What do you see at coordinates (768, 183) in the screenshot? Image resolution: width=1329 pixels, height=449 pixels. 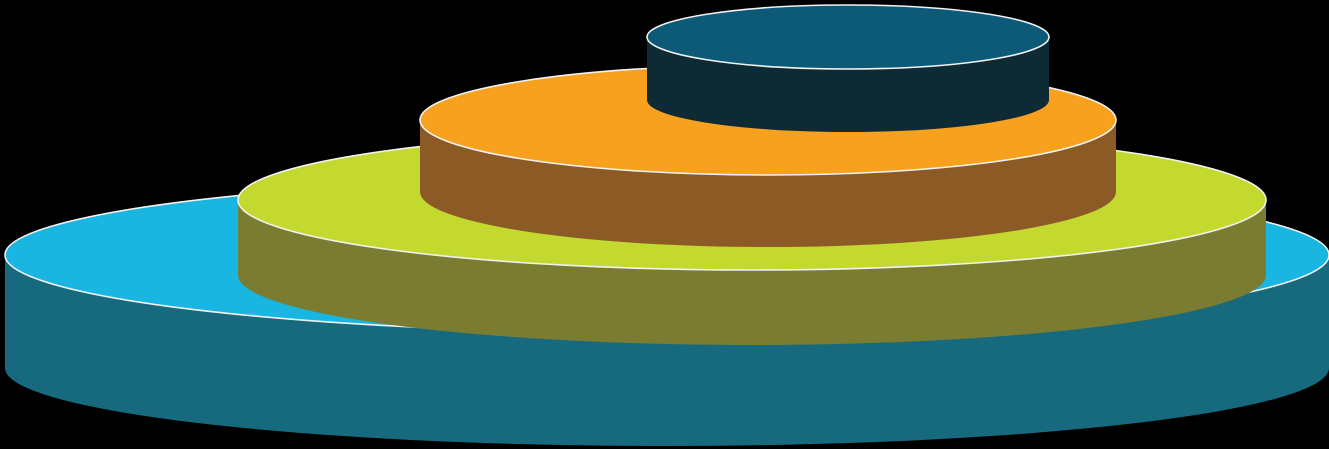 I see `disc-side-third` at bounding box center [768, 183].